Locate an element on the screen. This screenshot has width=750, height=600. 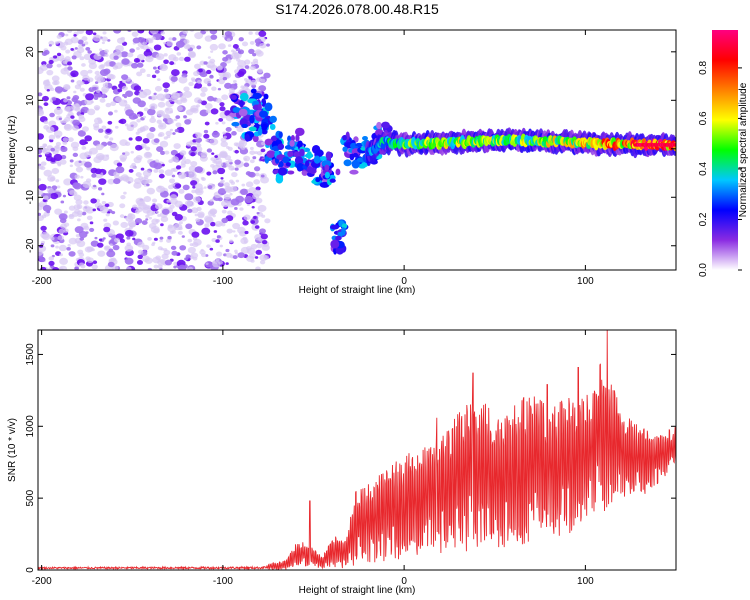
colorbar-tick-label: 0.2 is located at coordinates (703, 219).